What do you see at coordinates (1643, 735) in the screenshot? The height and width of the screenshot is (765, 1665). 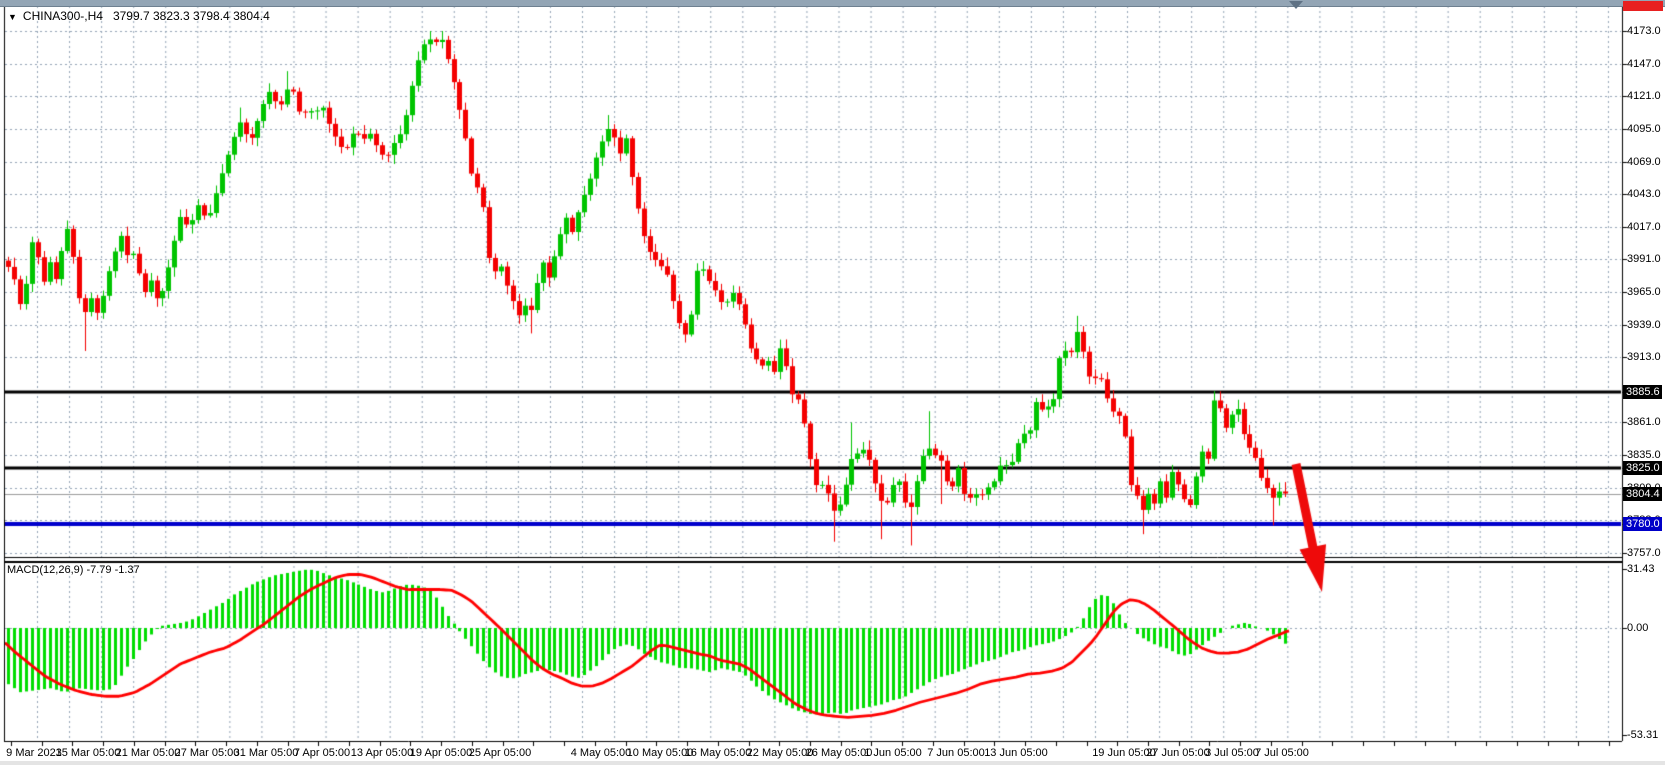 I see `macd-tick-label: -53.31` at bounding box center [1643, 735].